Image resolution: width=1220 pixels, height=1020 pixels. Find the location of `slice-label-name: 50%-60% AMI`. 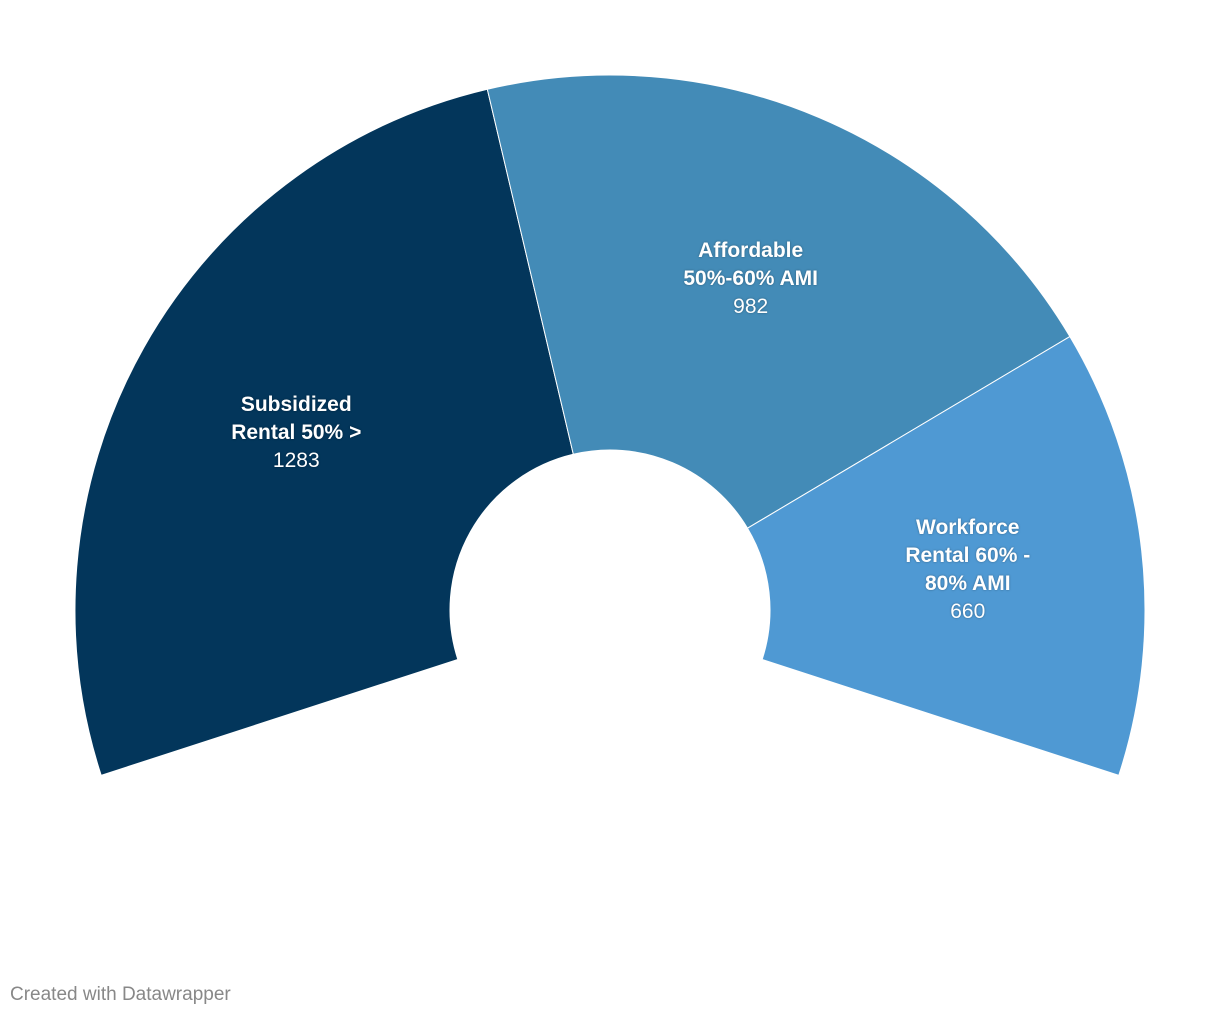

slice-label-name: 50%-60% AMI is located at coordinates (750, 278).